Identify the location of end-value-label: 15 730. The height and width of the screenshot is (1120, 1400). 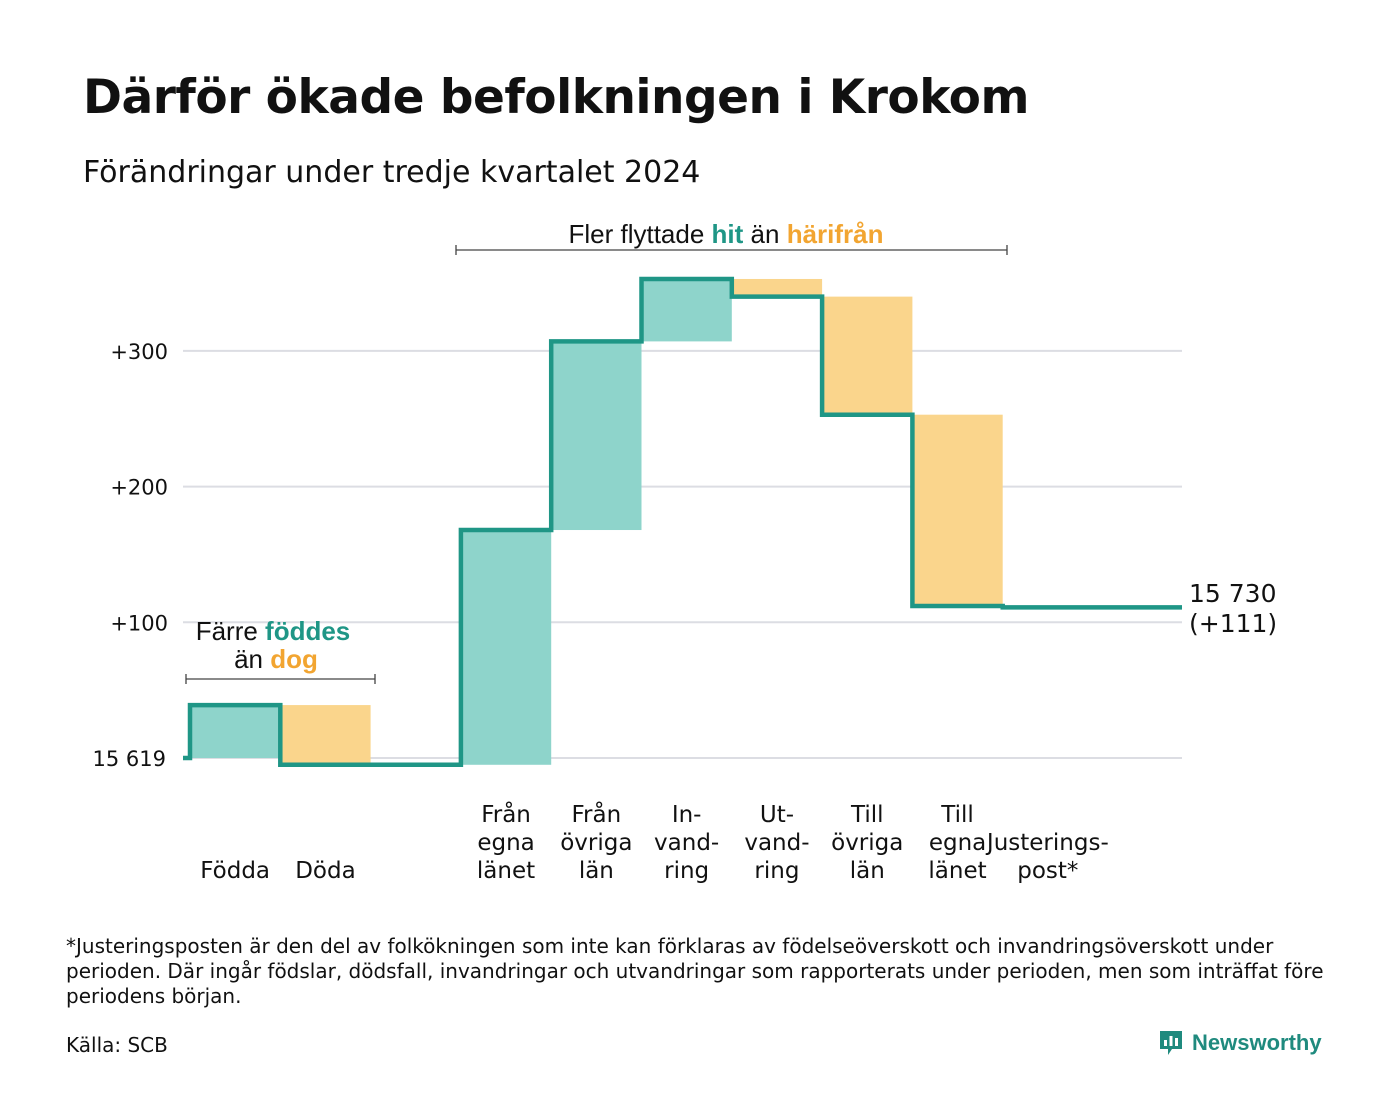
(1232, 593).